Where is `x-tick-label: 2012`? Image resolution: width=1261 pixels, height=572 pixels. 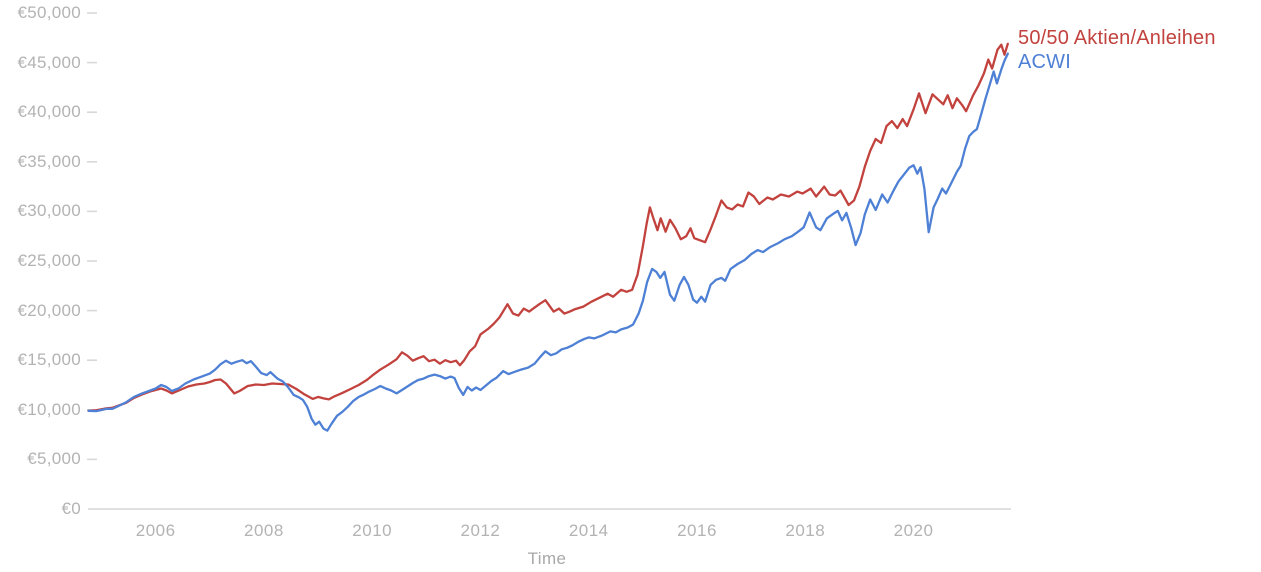
x-tick-label: 2012 is located at coordinates (480, 530).